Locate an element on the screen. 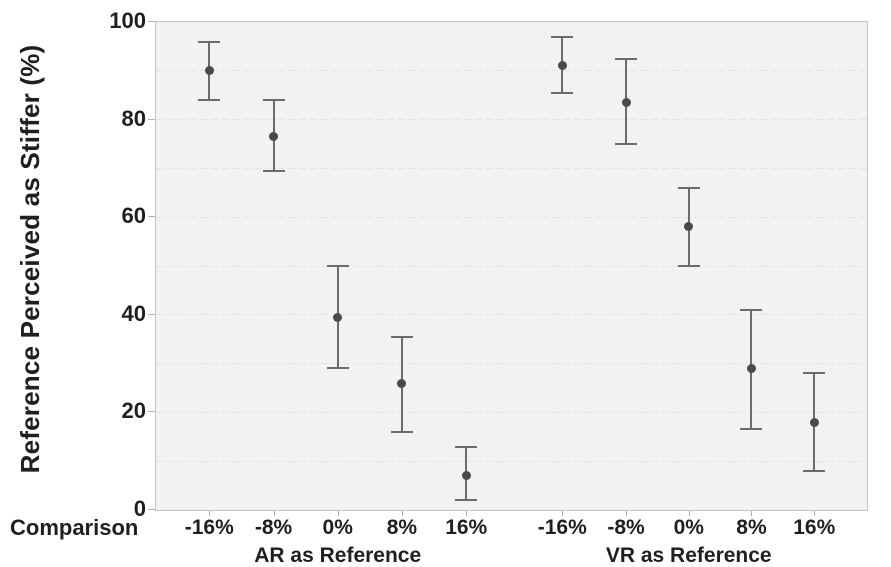 The width and height of the screenshot is (891, 567). x-axis-title-comparison: Comparison is located at coordinates (74, 527).